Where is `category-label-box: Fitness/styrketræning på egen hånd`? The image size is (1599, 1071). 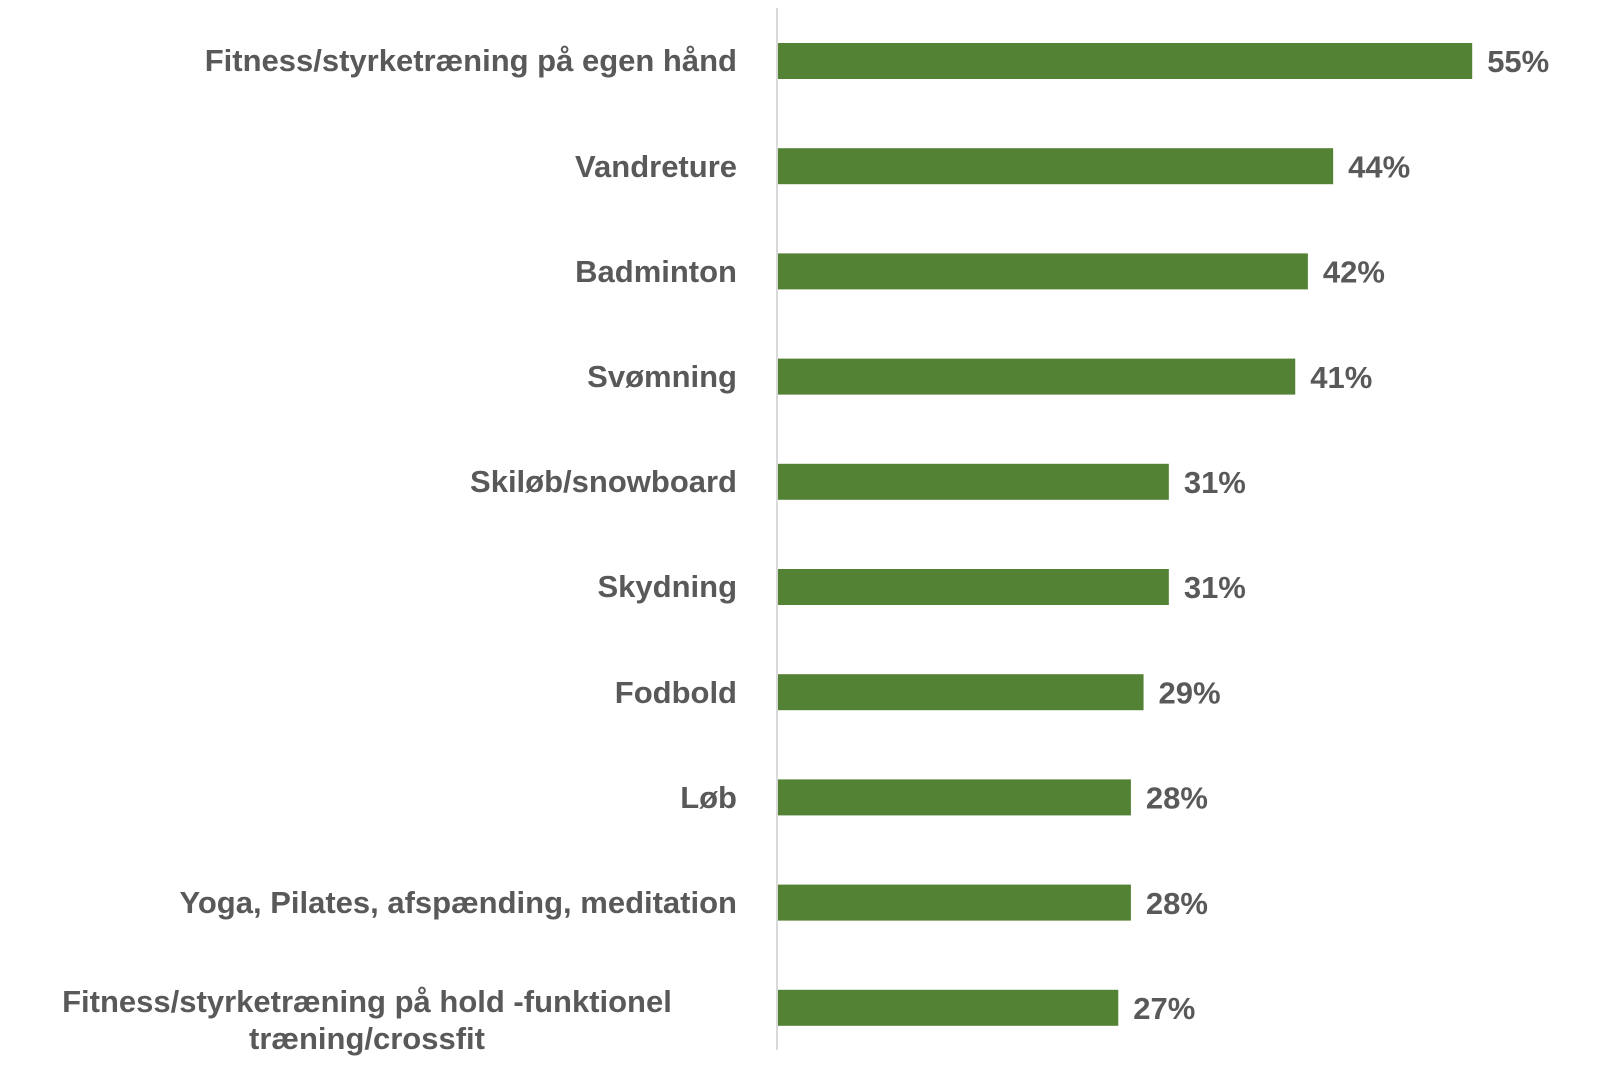 category-label-box: Fitness/styrketræning på egen hånd is located at coordinates (368, 61).